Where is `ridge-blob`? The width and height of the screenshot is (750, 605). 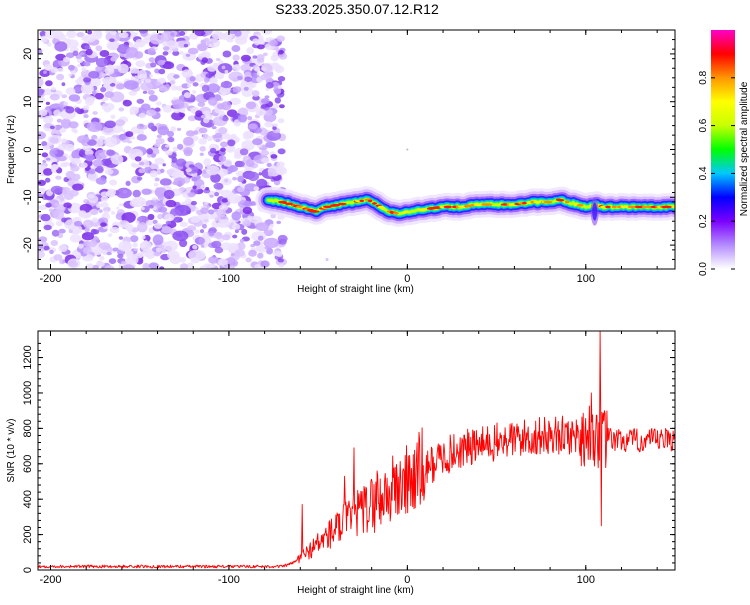
ridge-blob is located at coordinates (595, 211).